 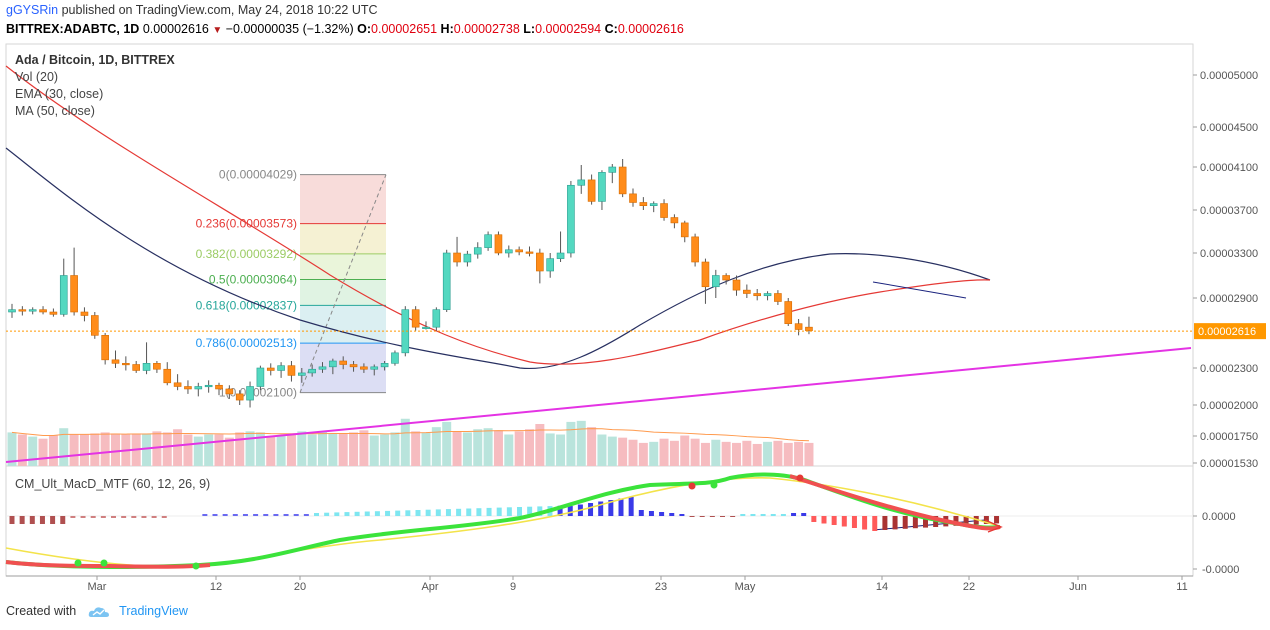 What do you see at coordinates (300, 587) in the screenshot?
I see `time-tick-label: 20` at bounding box center [300, 587].